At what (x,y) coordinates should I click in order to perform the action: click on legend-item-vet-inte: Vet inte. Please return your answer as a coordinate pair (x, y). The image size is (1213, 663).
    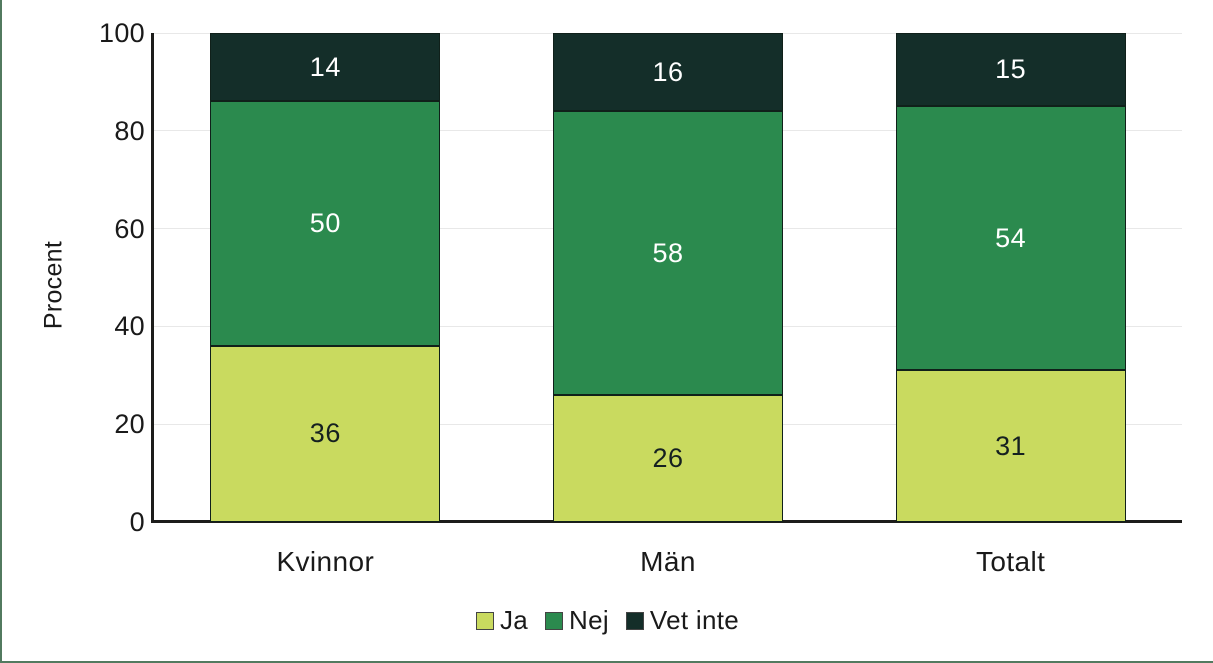
    Looking at the image, I should click on (682, 620).